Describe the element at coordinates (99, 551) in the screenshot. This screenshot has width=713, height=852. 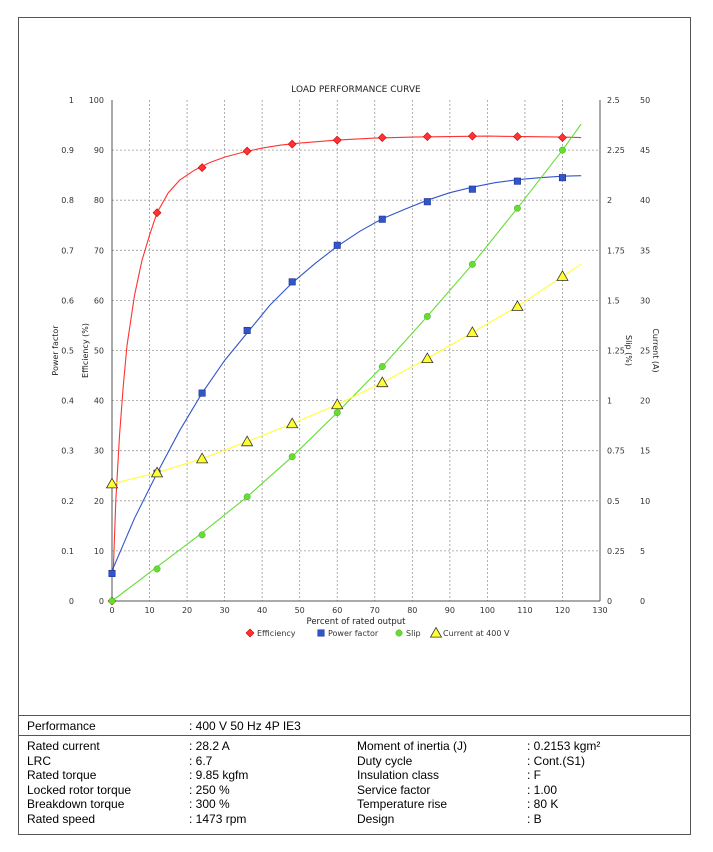
I see `efficiency-tick-label: 10` at that location.